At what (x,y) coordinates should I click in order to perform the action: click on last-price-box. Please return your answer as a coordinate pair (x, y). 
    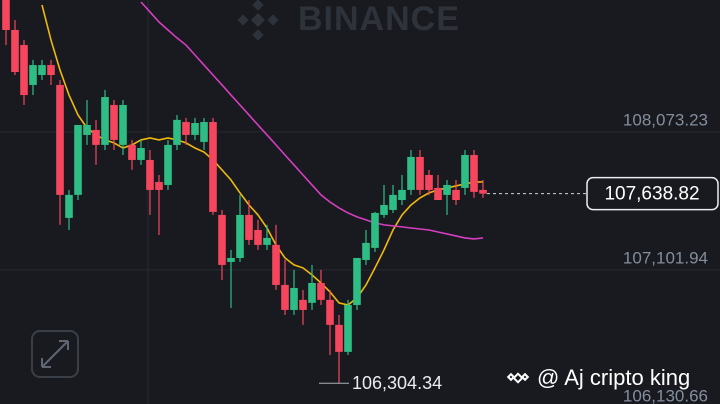
    Looking at the image, I should click on (652, 193).